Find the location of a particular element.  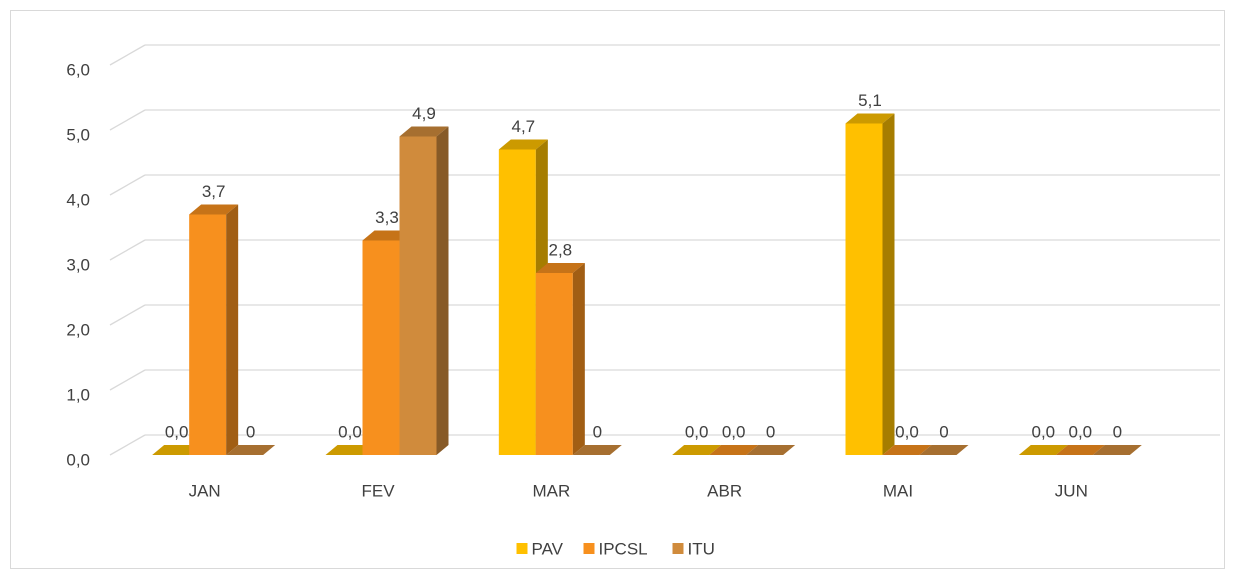

x-tick-label: JAN is located at coordinates (205, 490).